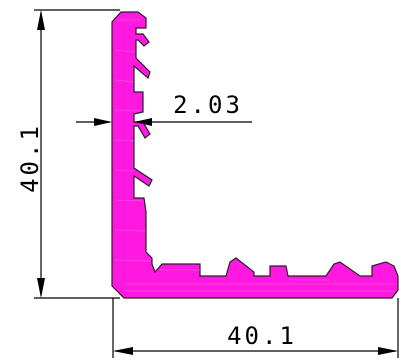  I want to click on width-arrow-left, so click(123, 351).